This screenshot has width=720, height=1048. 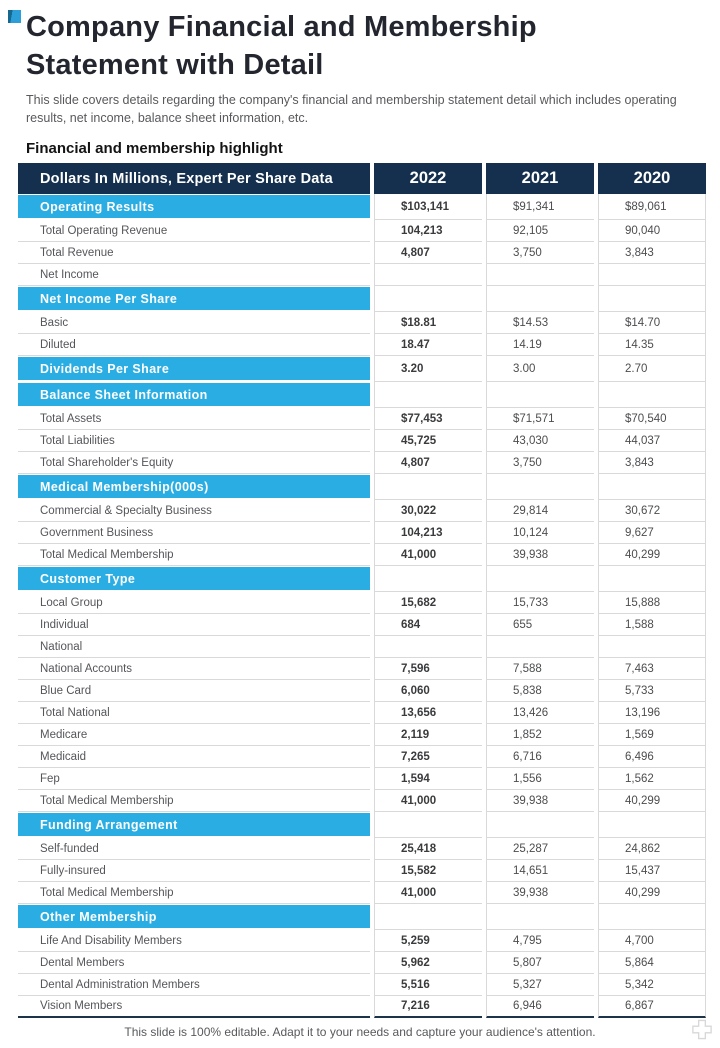 What do you see at coordinates (652, 1007) in the screenshot?
I see `cell-2020: 6,867` at bounding box center [652, 1007].